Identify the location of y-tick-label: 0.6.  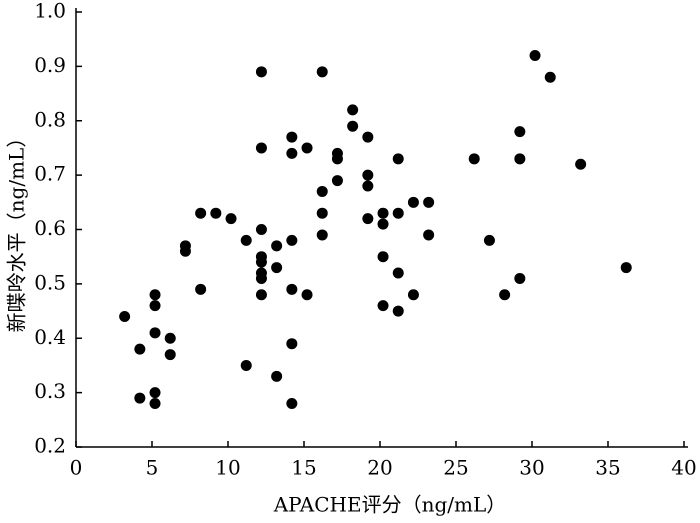
(50, 228).